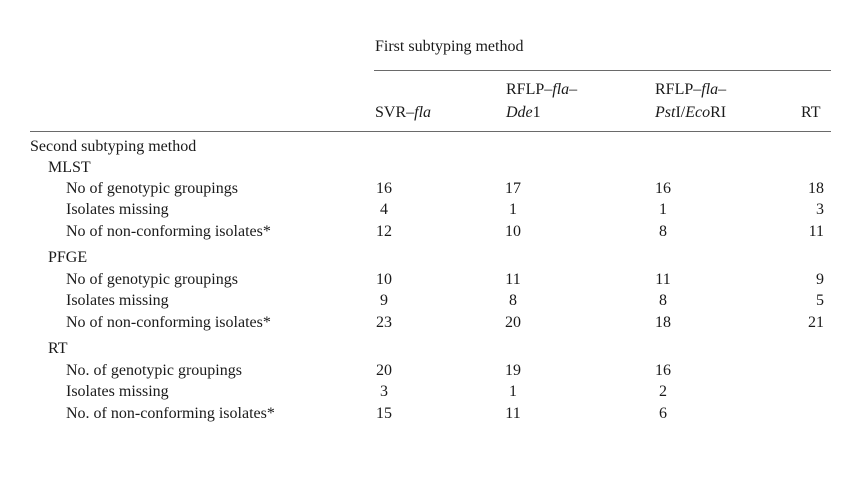  I want to click on section-name-mlst: MLST, so click(69, 167).